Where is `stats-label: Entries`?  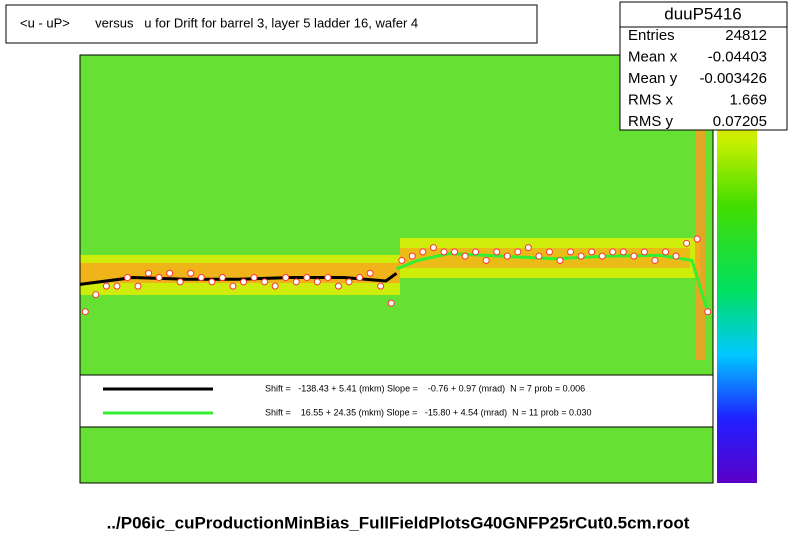 stats-label: Entries is located at coordinates (651, 35).